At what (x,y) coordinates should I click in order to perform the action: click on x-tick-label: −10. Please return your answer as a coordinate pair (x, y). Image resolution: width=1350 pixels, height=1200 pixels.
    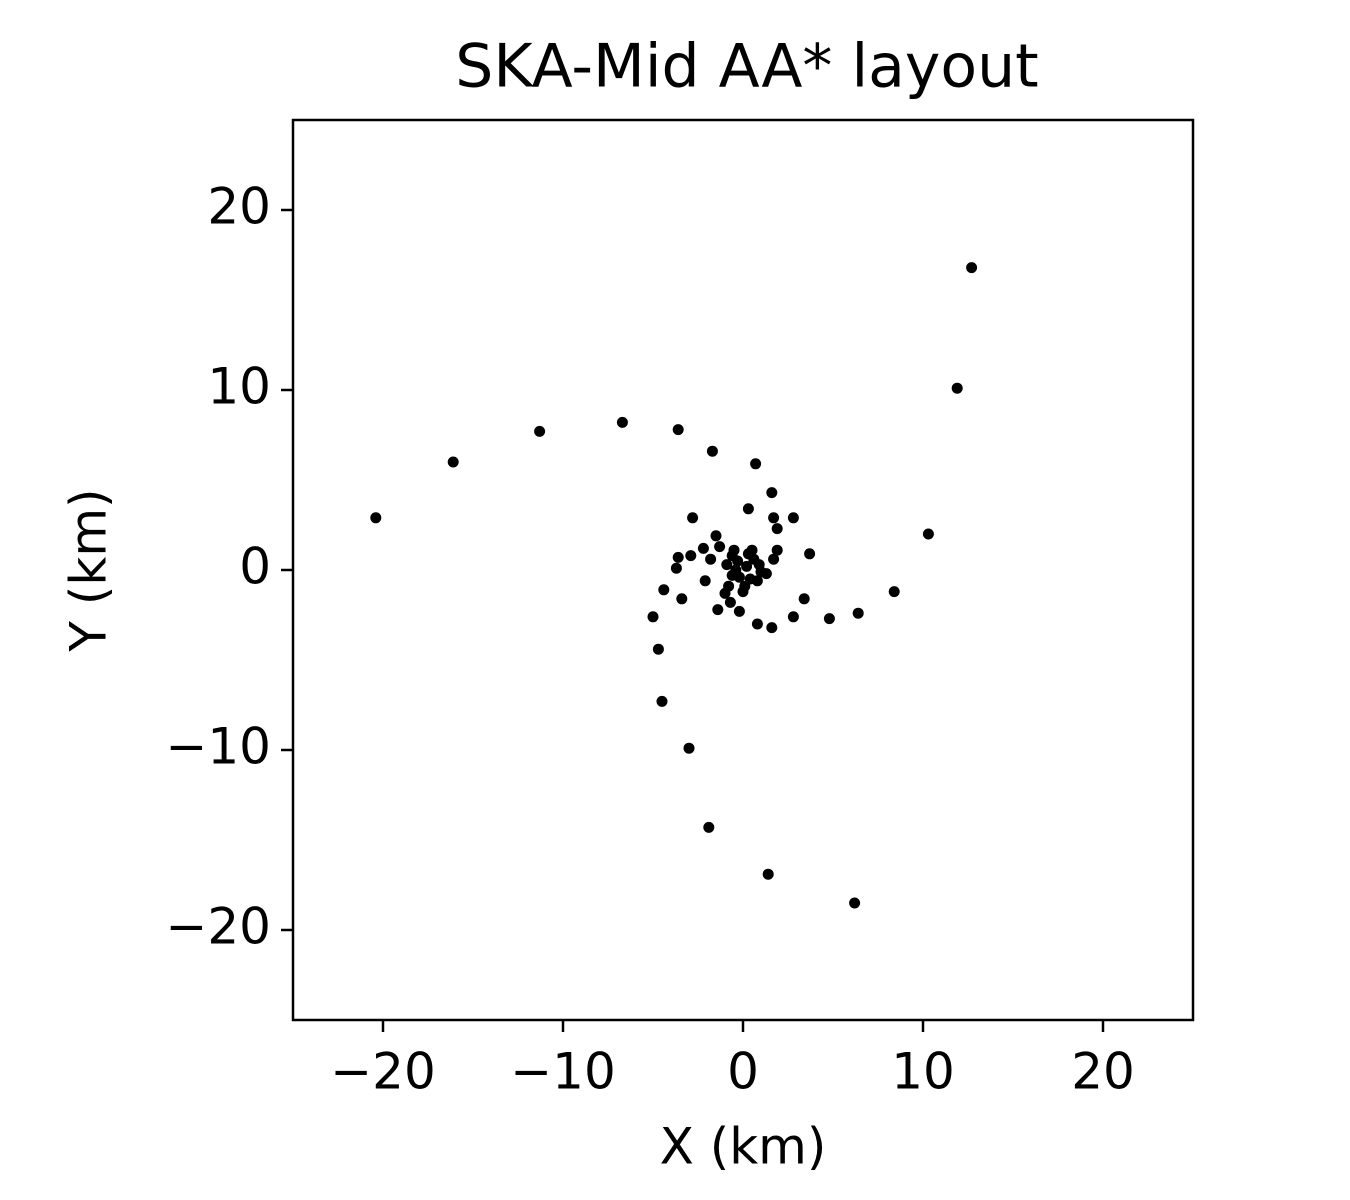
    Looking at the image, I should click on (563, 1072).